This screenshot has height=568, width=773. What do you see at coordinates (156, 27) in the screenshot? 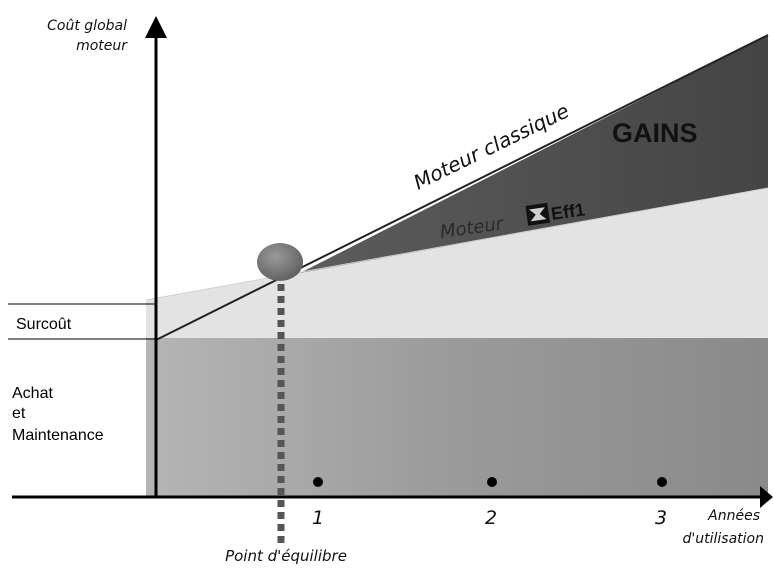
I see `y-axis-arrow` at bounding box center [156, 27].